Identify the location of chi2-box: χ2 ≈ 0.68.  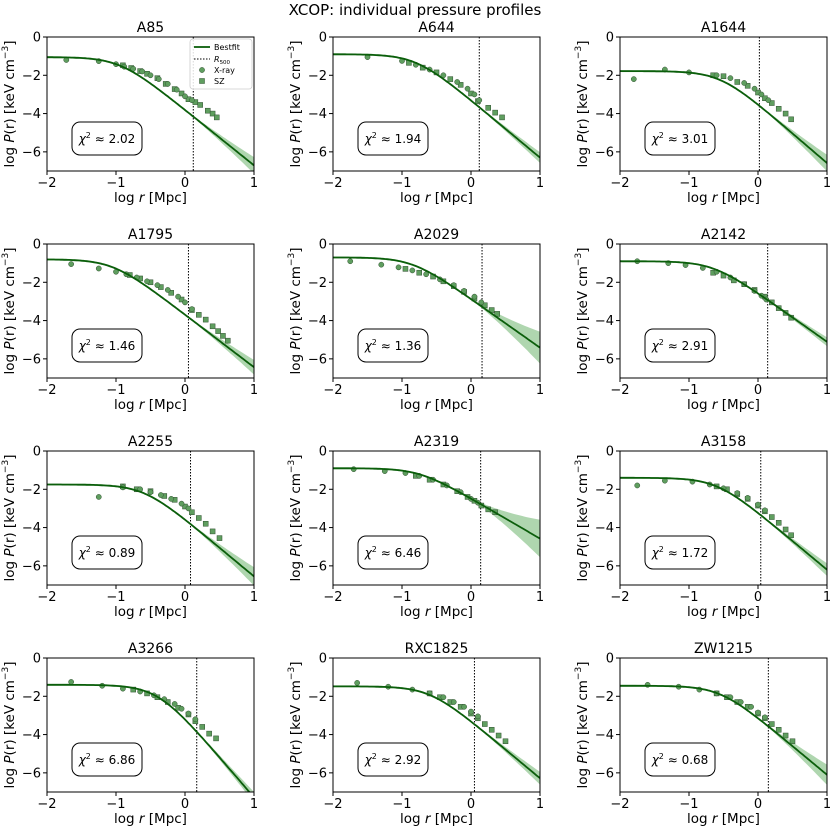
(680, 759).